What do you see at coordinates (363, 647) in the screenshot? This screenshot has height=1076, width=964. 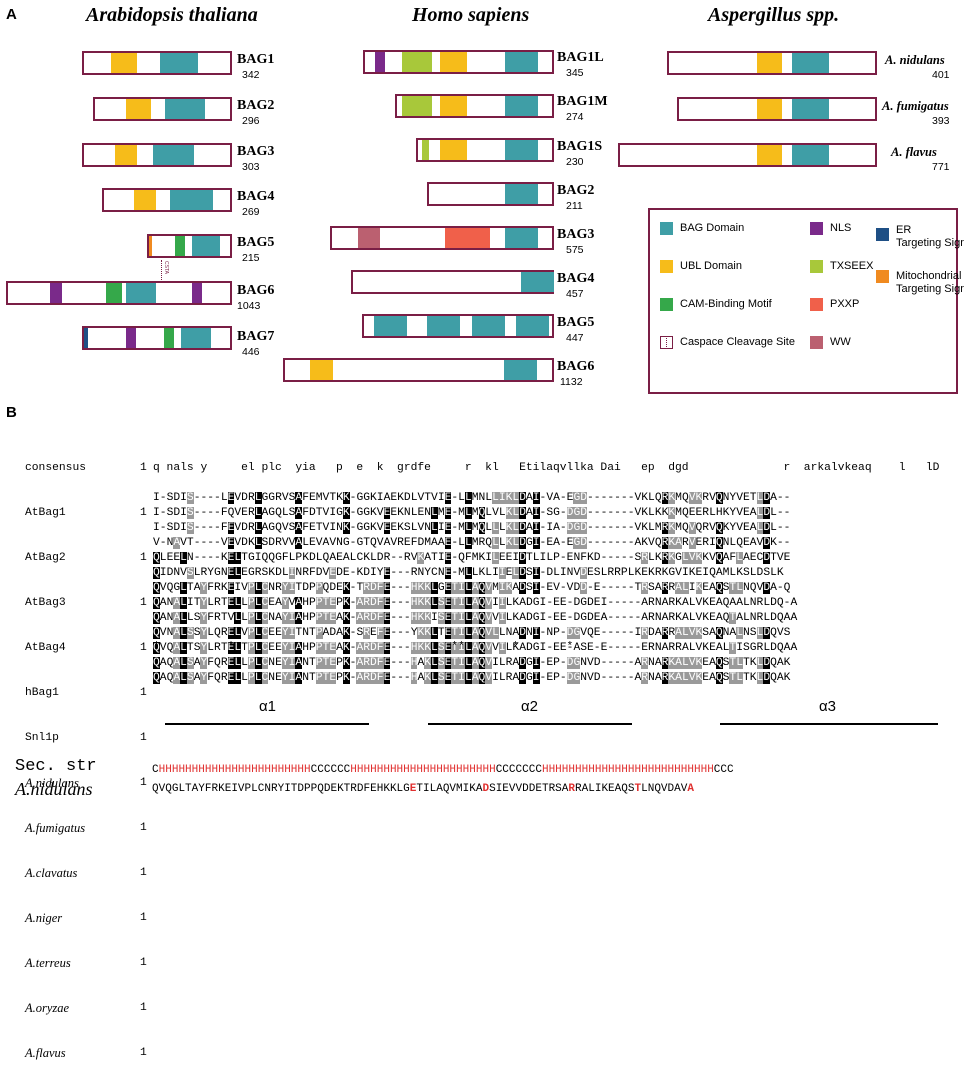 I see `conserved-residue-stars: * * ** * *` at bounding box center [363, 647].